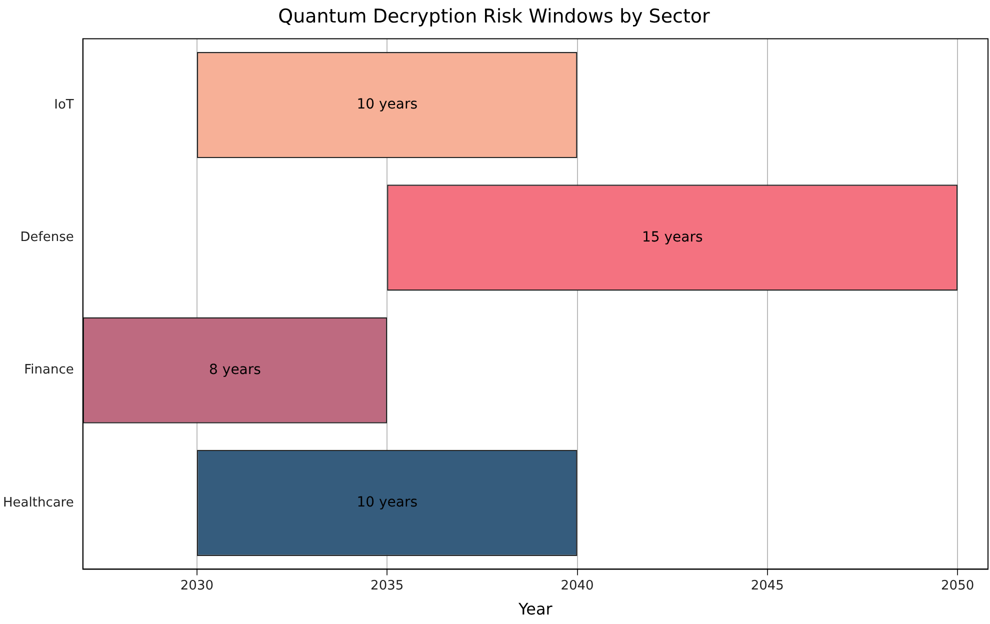 The image size is (990, 624). I want to click on x-axis-title: Year, so click(535, 609).